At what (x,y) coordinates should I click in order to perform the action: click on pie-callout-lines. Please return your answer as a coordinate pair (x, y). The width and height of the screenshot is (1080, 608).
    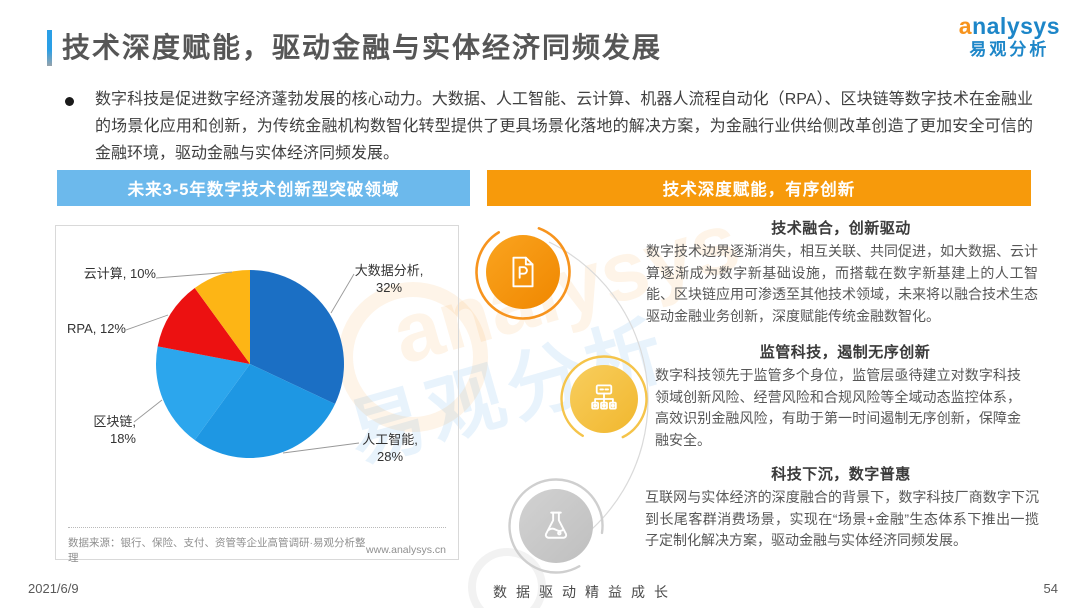
    Looking at the image, I should click on (242, 362).